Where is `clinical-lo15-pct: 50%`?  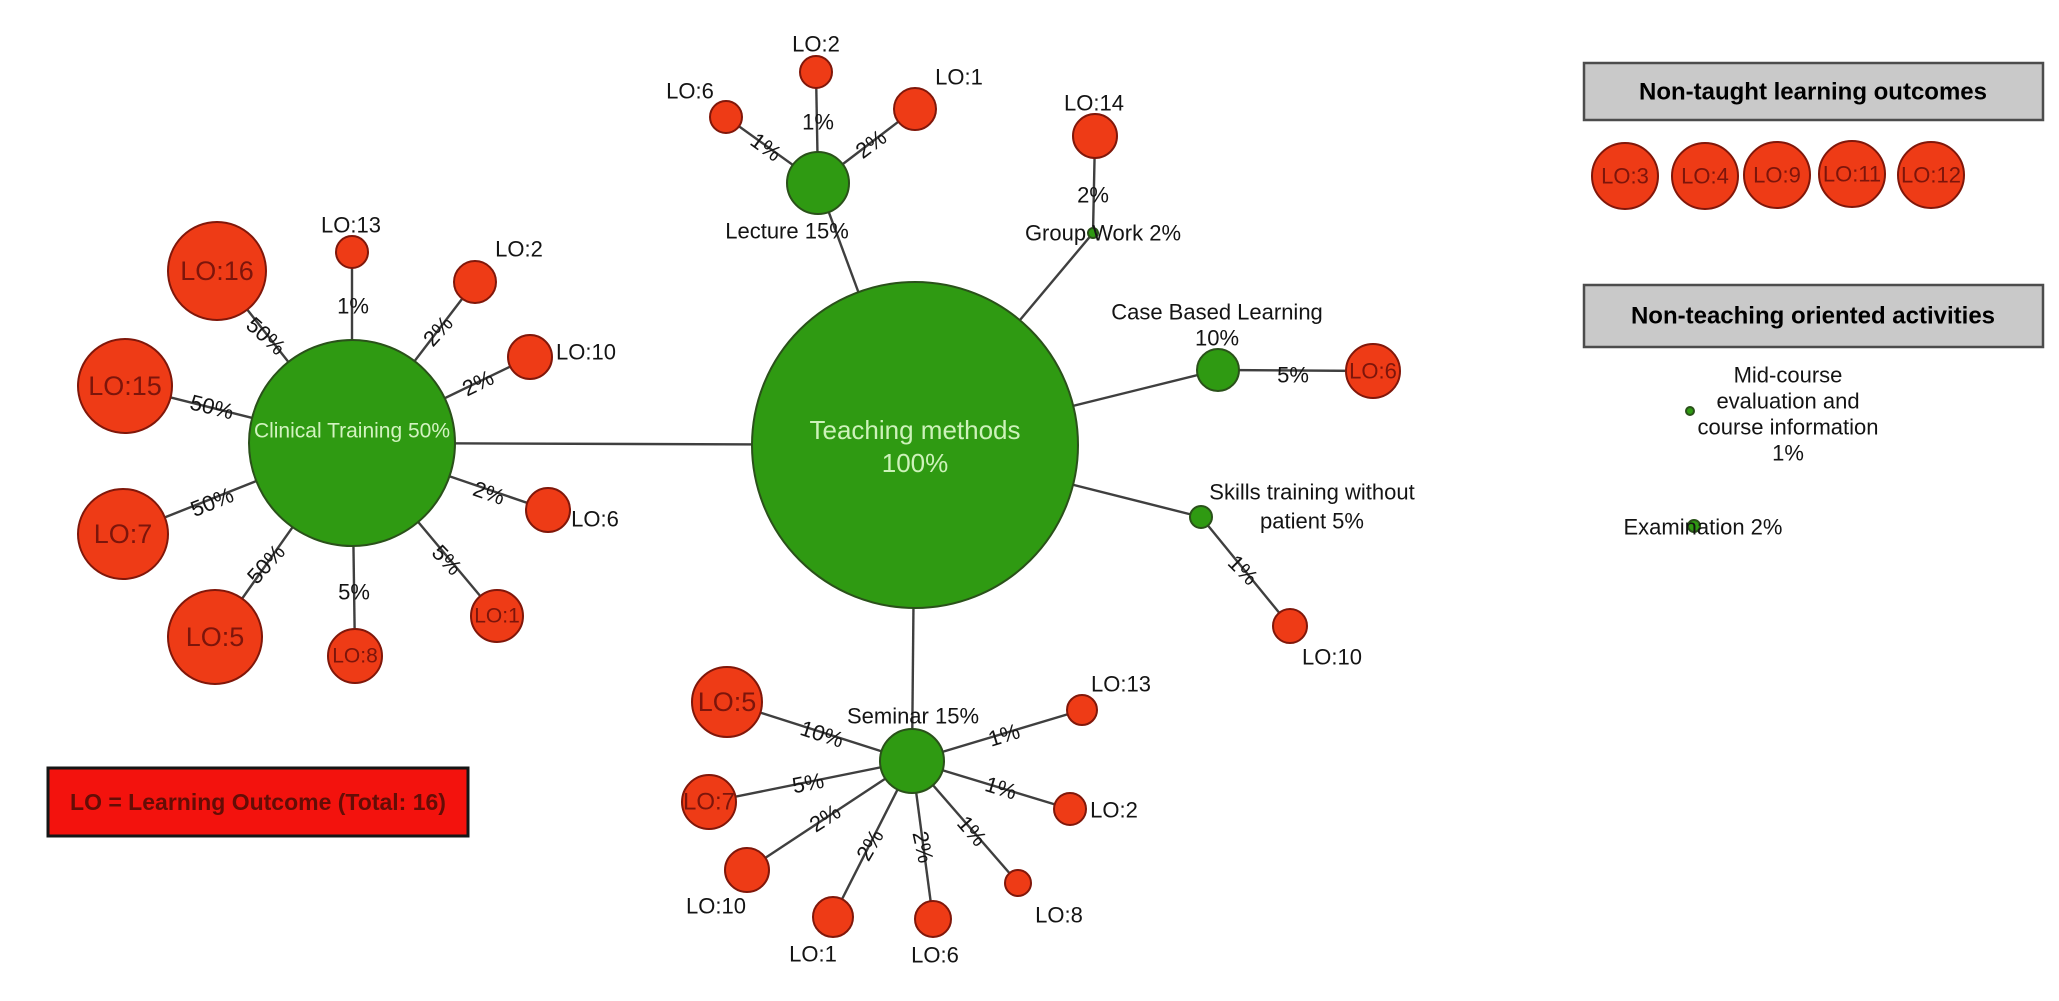
clinical-lo15-pct: 50% is located at coordinates (212, 407).